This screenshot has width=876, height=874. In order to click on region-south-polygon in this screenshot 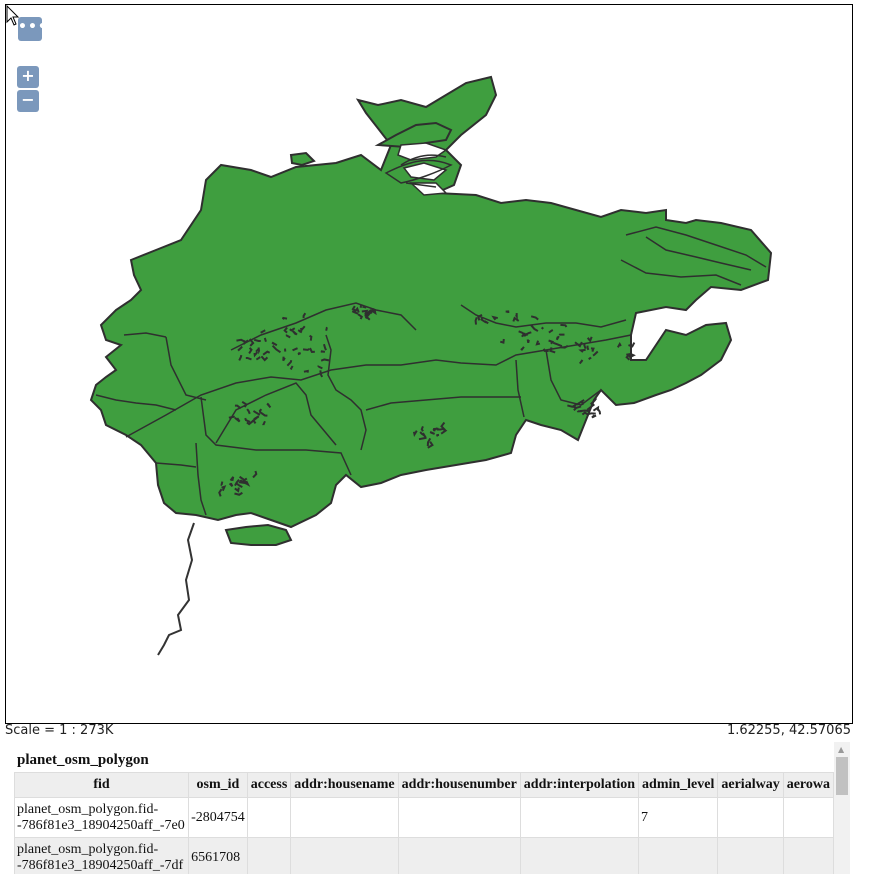, I will do `click(258, 534)`.